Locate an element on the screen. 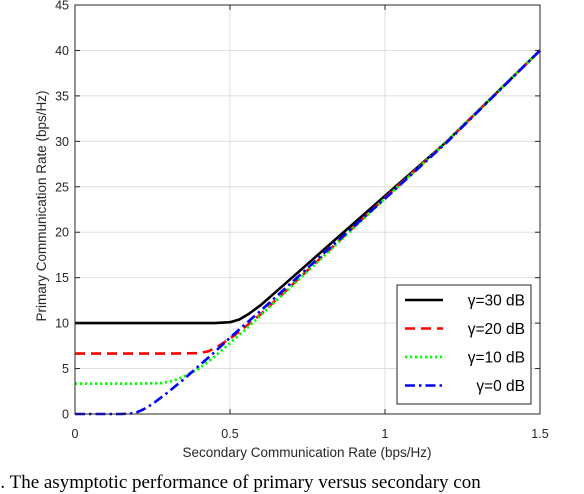 This screenshot has height=494, width=584. y-tick-label: 35 is located at coordinates (62, 96).